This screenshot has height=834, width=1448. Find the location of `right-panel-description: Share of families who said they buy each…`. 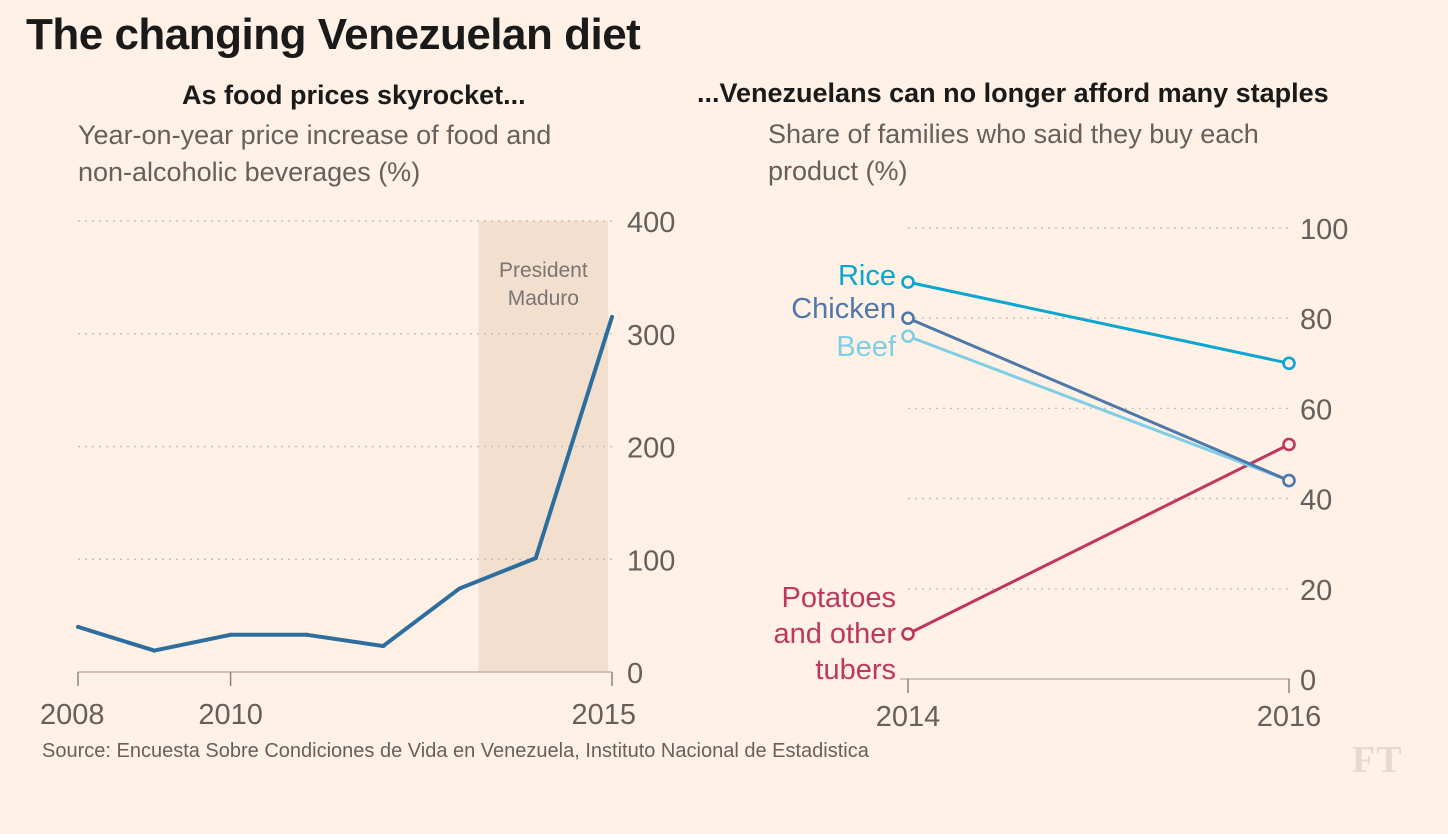

right-panel-description: Share of families who said they buy each… is located at coordinates (1013, 153).